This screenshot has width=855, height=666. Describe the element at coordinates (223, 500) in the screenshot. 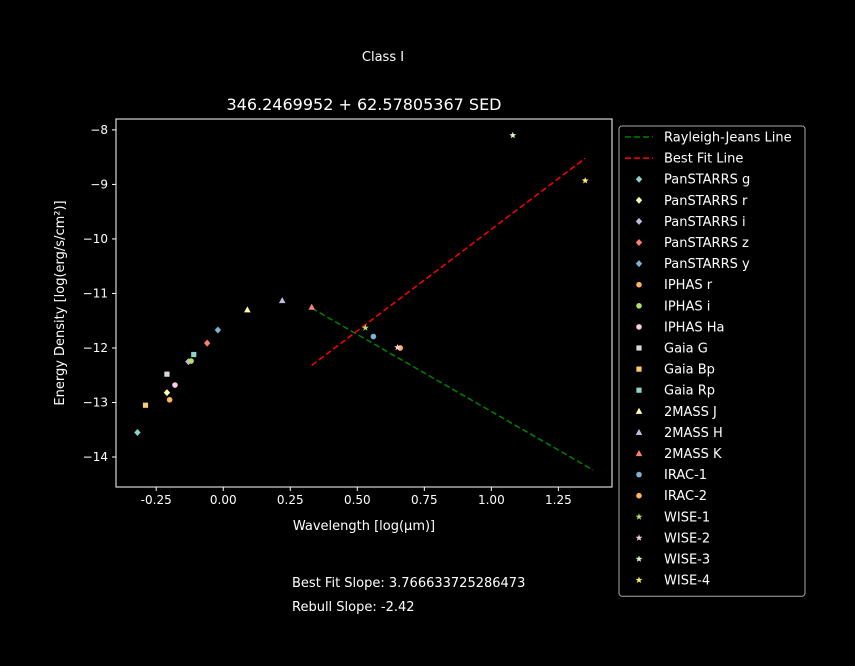

I see `x-tick-label: 0.00` at that location.